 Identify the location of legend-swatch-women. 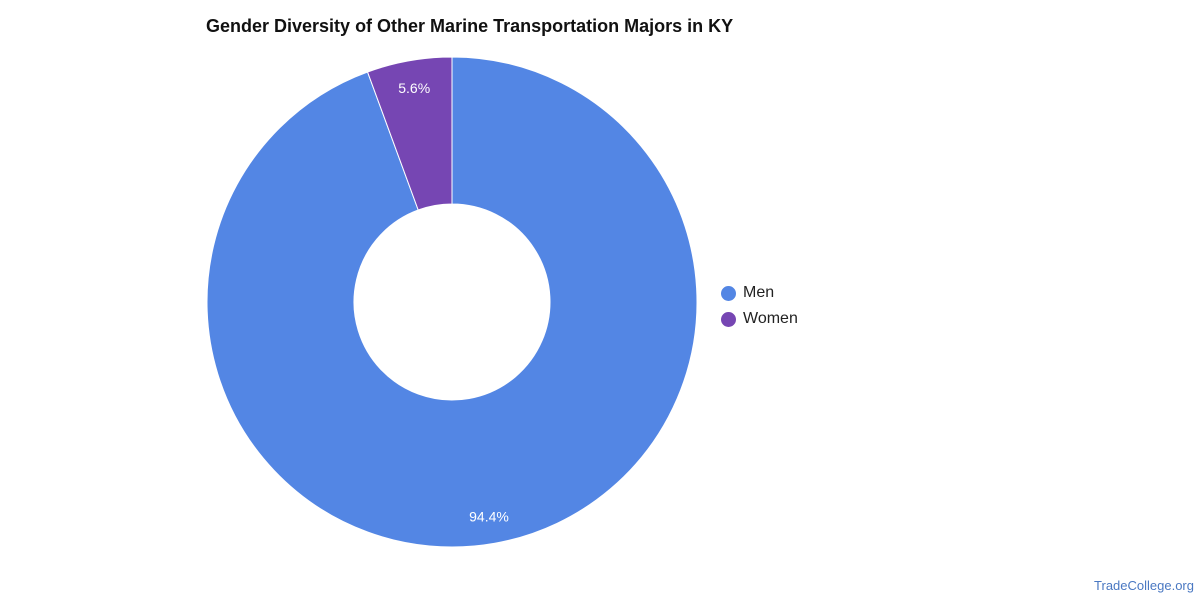
(728, 319).